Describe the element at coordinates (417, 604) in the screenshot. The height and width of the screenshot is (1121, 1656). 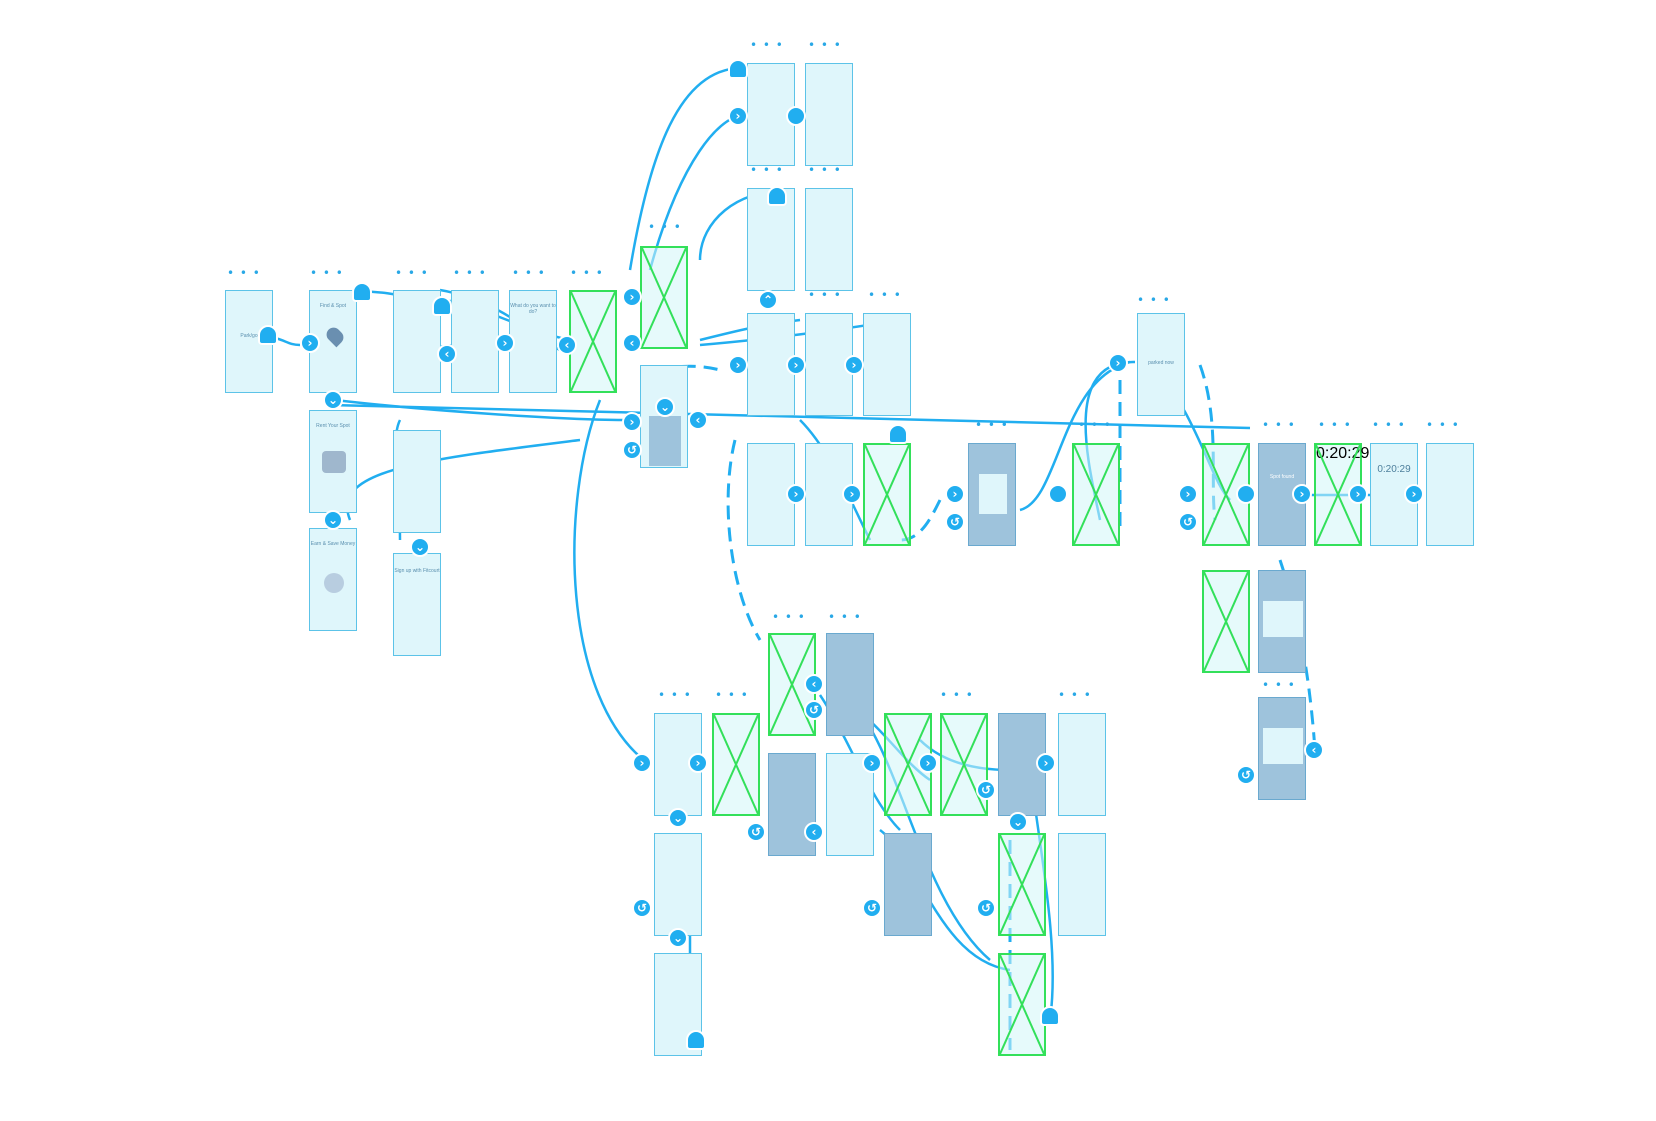
I see `board-signup: Sign up with Fitcourt` at that location.